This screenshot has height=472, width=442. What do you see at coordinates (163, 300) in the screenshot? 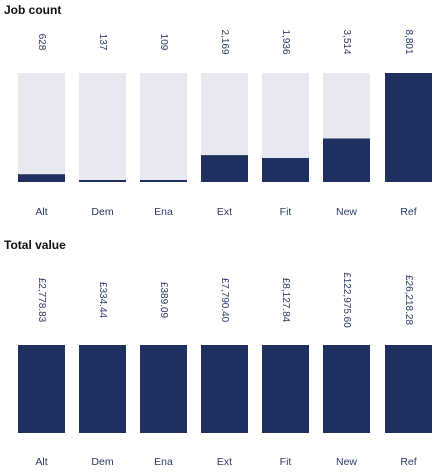
I see `value-label-ena: £389.09` at bounding box center [163, 300].